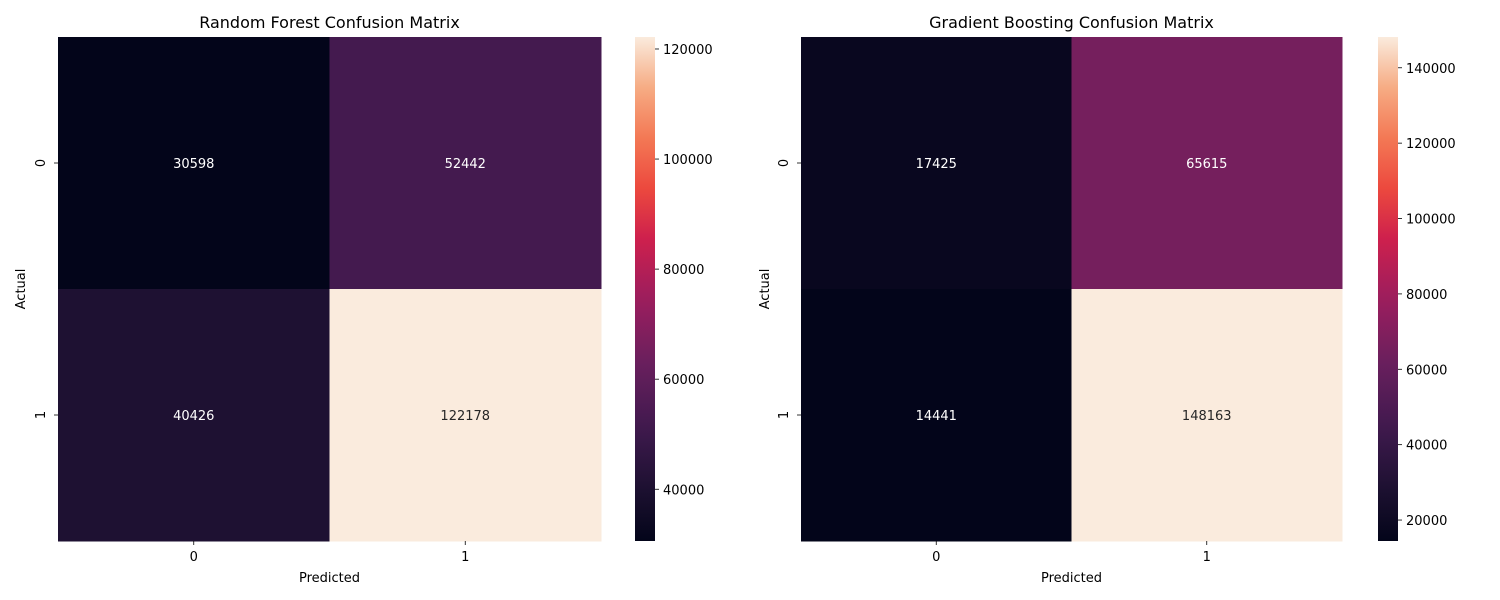 This screenshot has height=600, width=1500. I want to click on cell-value-label: 17425, so click(936, 164).